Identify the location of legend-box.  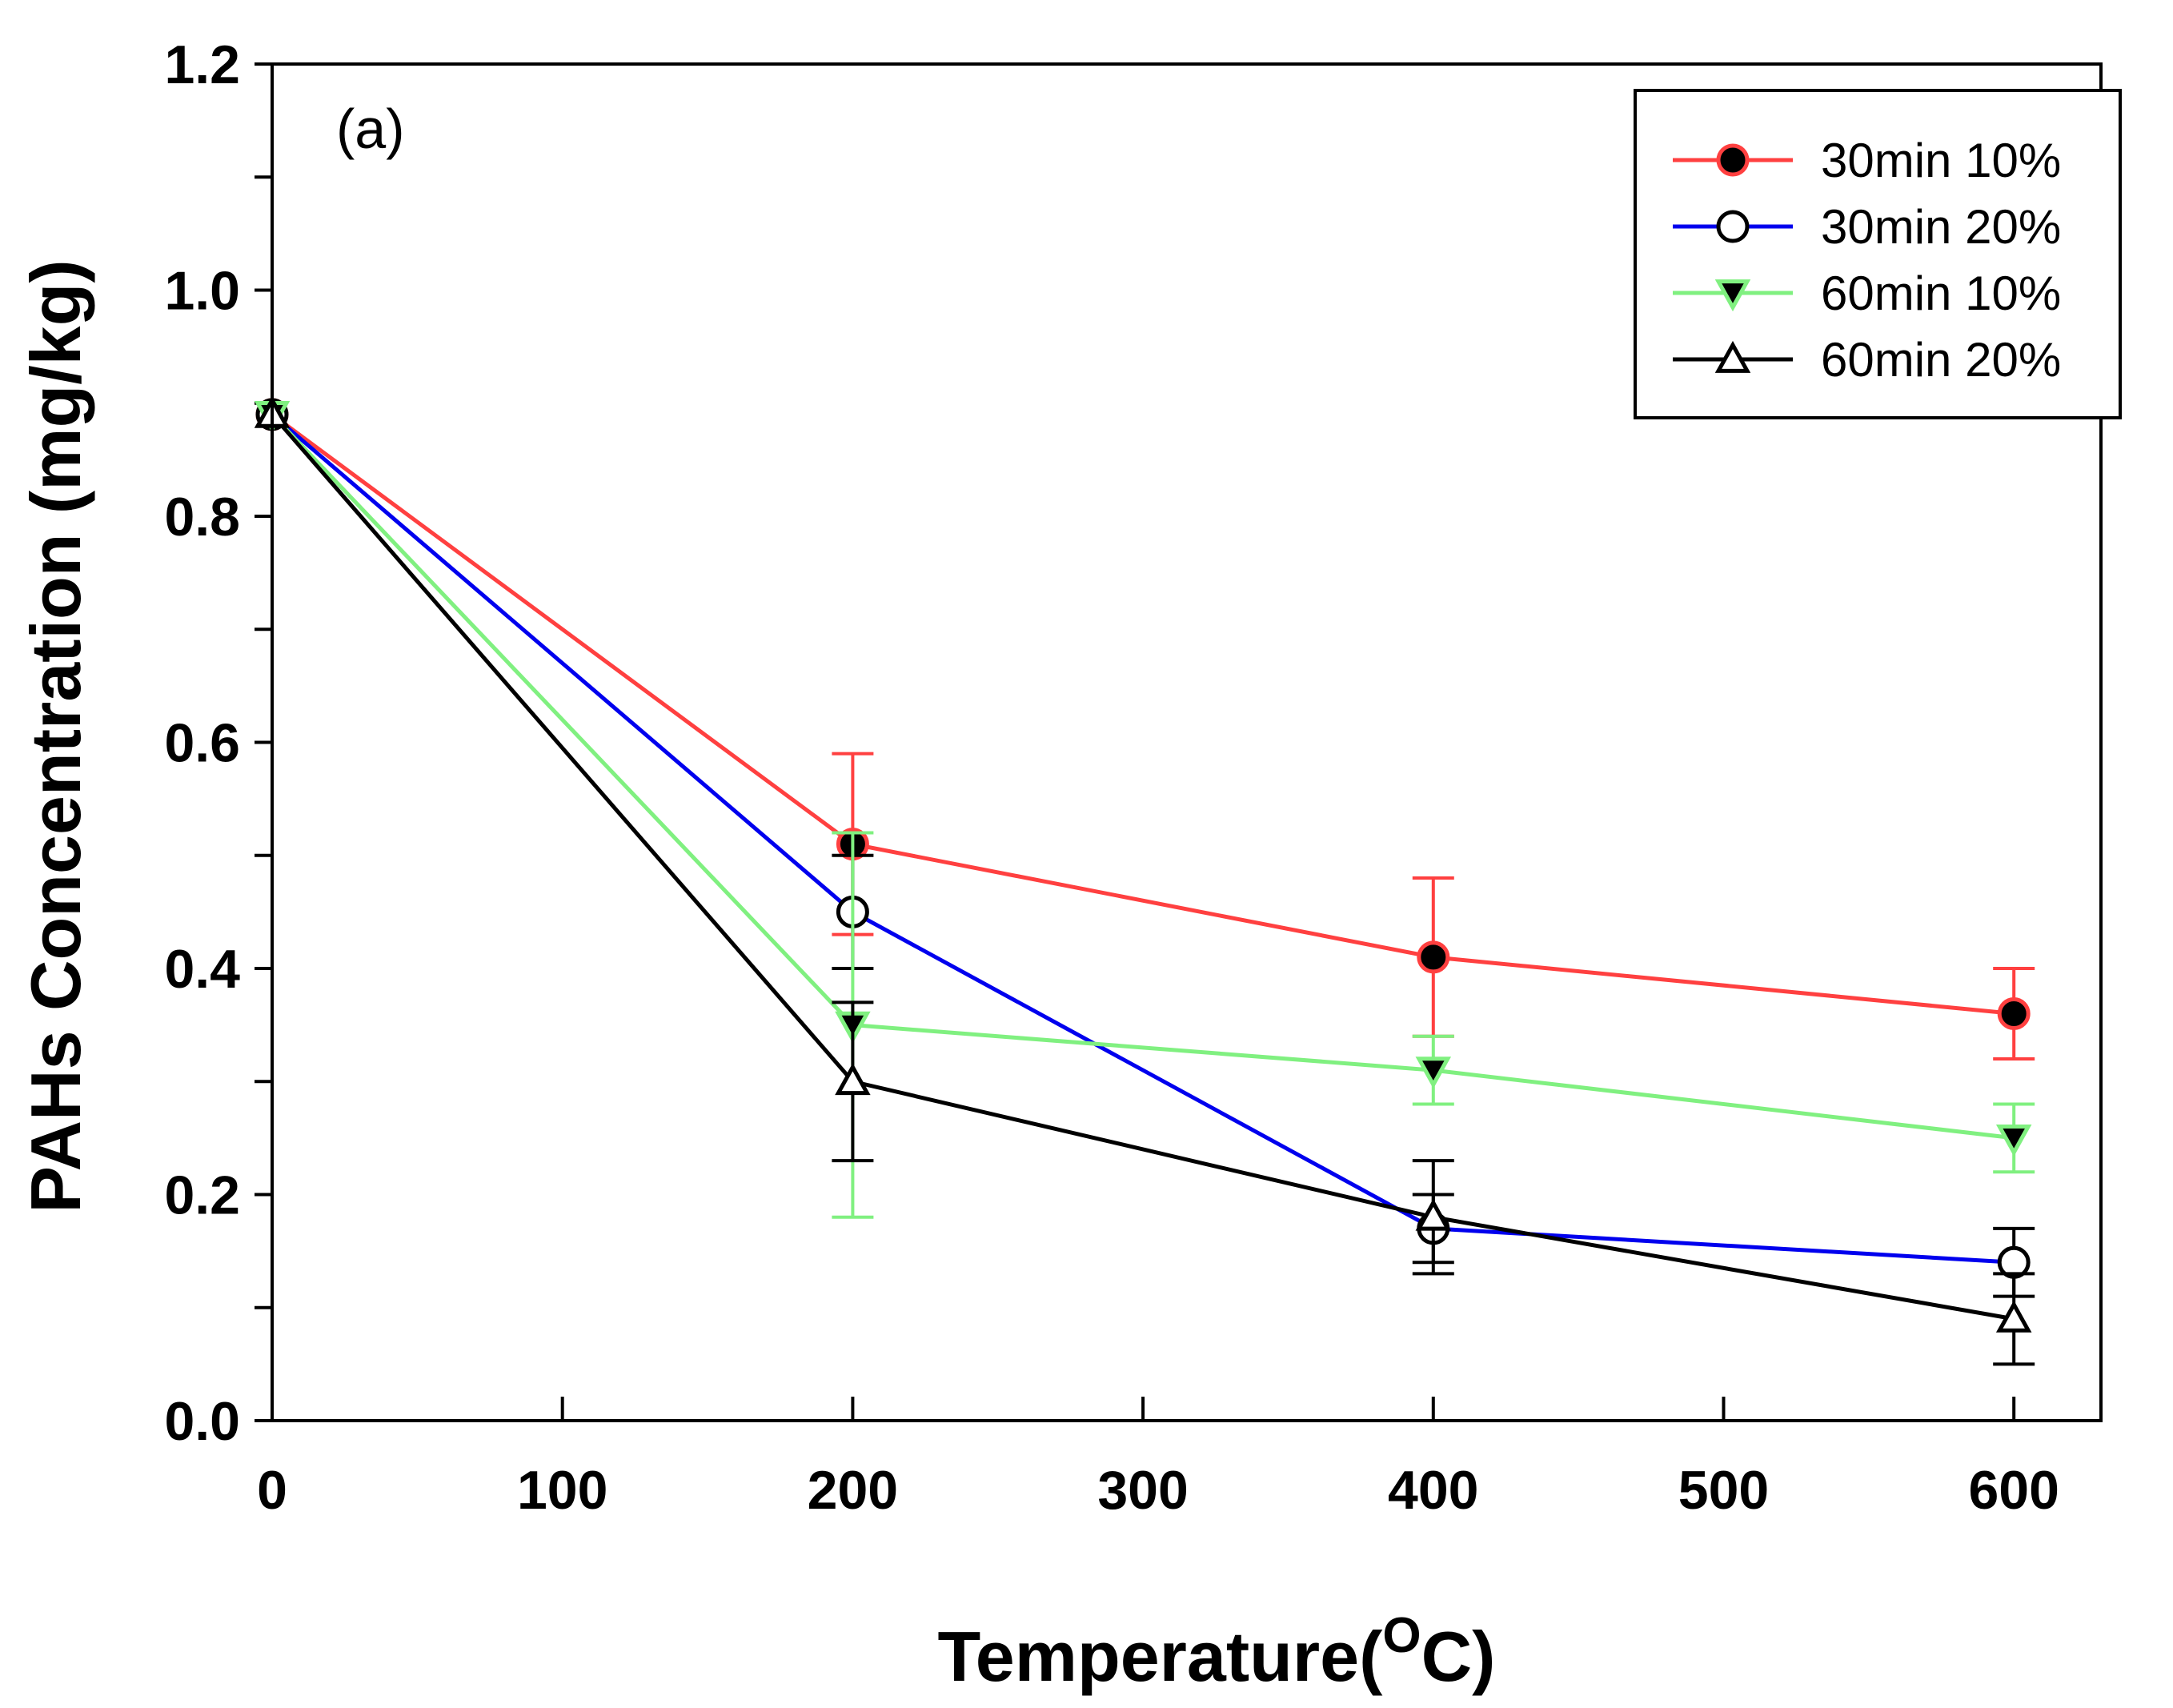
(1878, 254).